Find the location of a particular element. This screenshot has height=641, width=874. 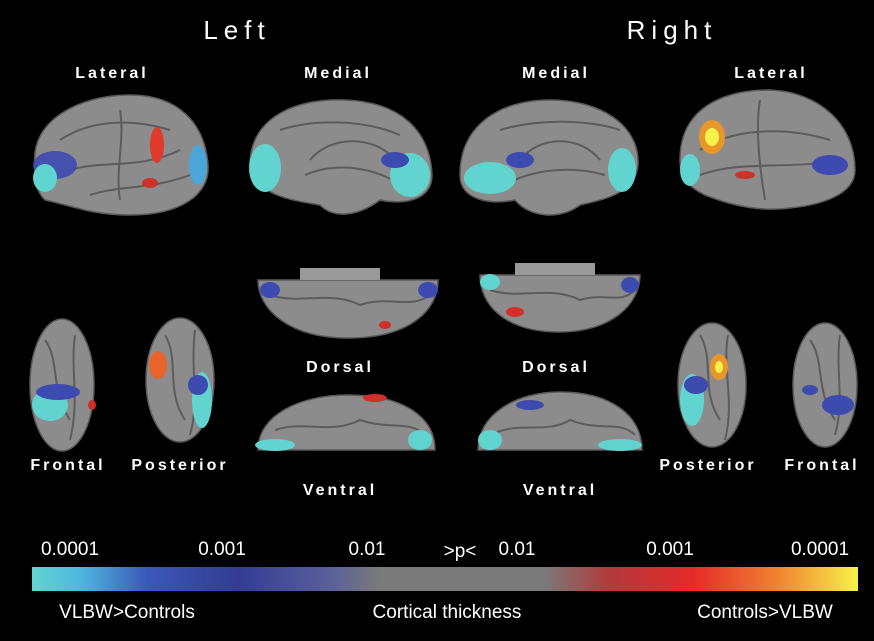

brain-left-lateral is located at coordinates (121, 155).